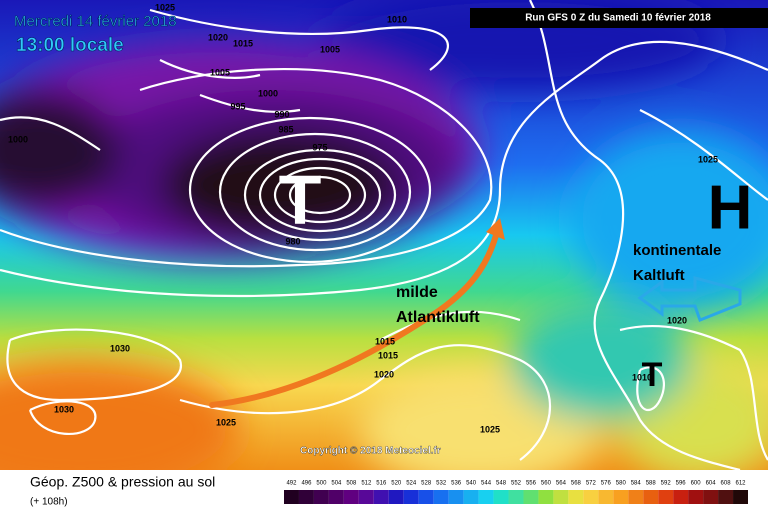  What do you see at coordinates (351, 484) in the screenshot?
I see `scale-label: 508` at bounding box center [351, 484].